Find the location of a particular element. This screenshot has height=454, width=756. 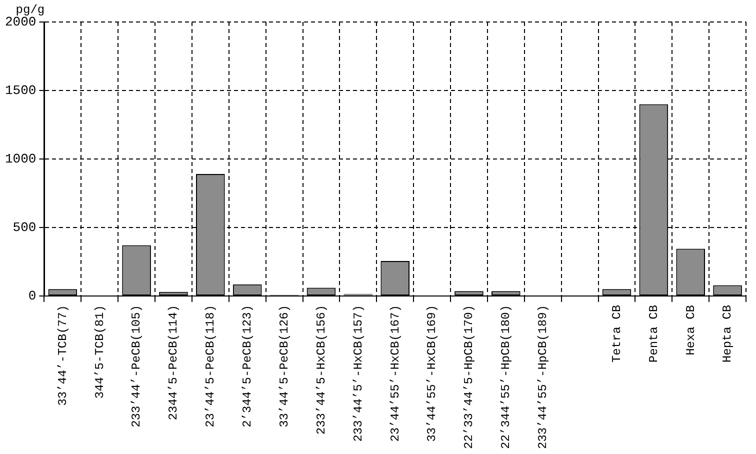

x-tick-label: 33’44’-TCB(77) is located at coordinates (63, 355).